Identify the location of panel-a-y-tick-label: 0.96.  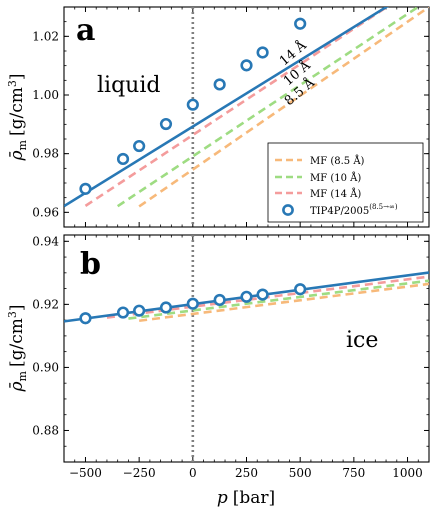
(45, 212).